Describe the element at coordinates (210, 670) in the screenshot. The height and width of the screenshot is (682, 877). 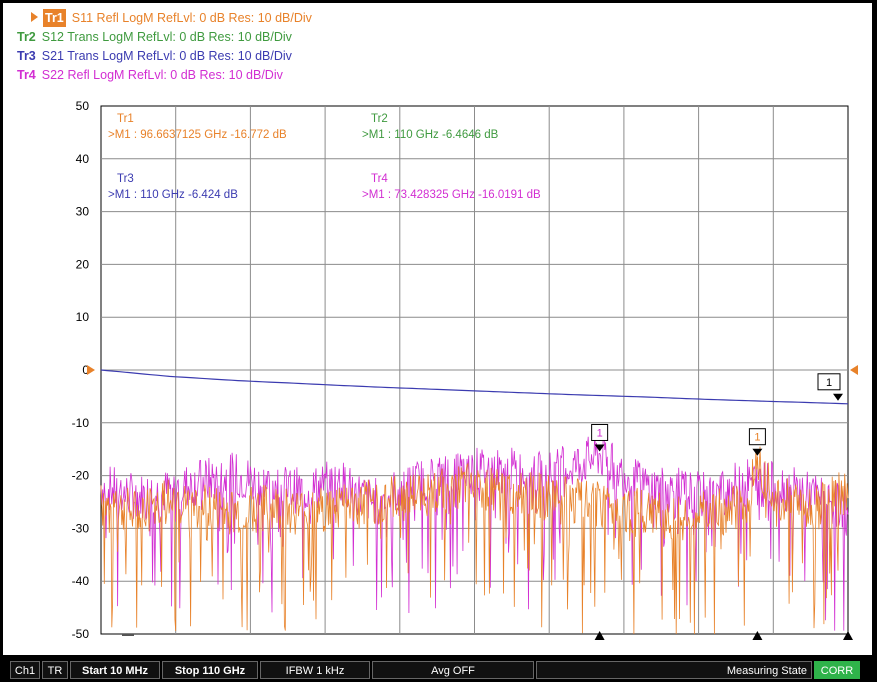
I see `stop-frequency: Stop 110 GHz` at that location.